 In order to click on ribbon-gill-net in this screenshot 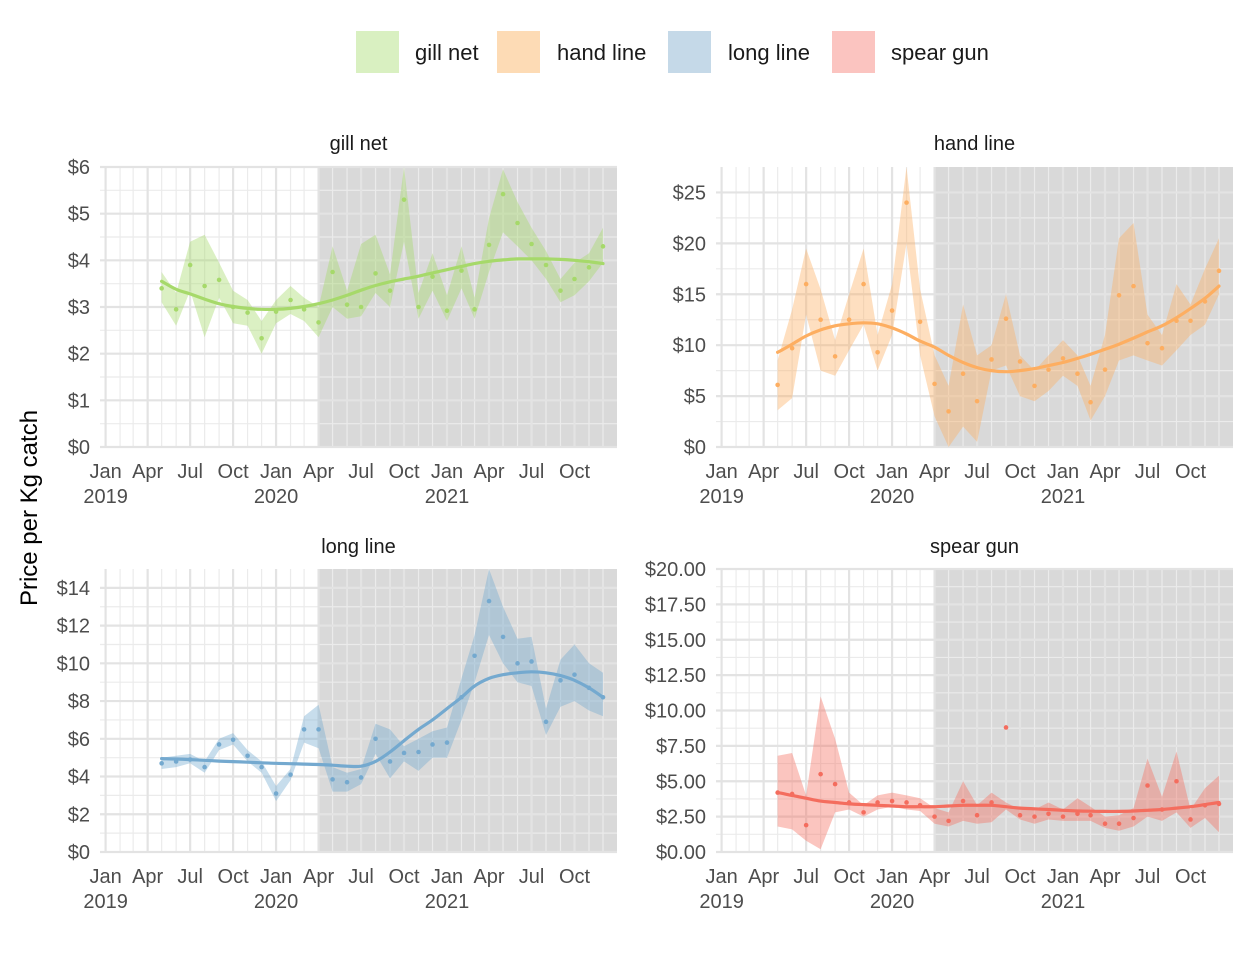, I will do `click(382, 260)`.